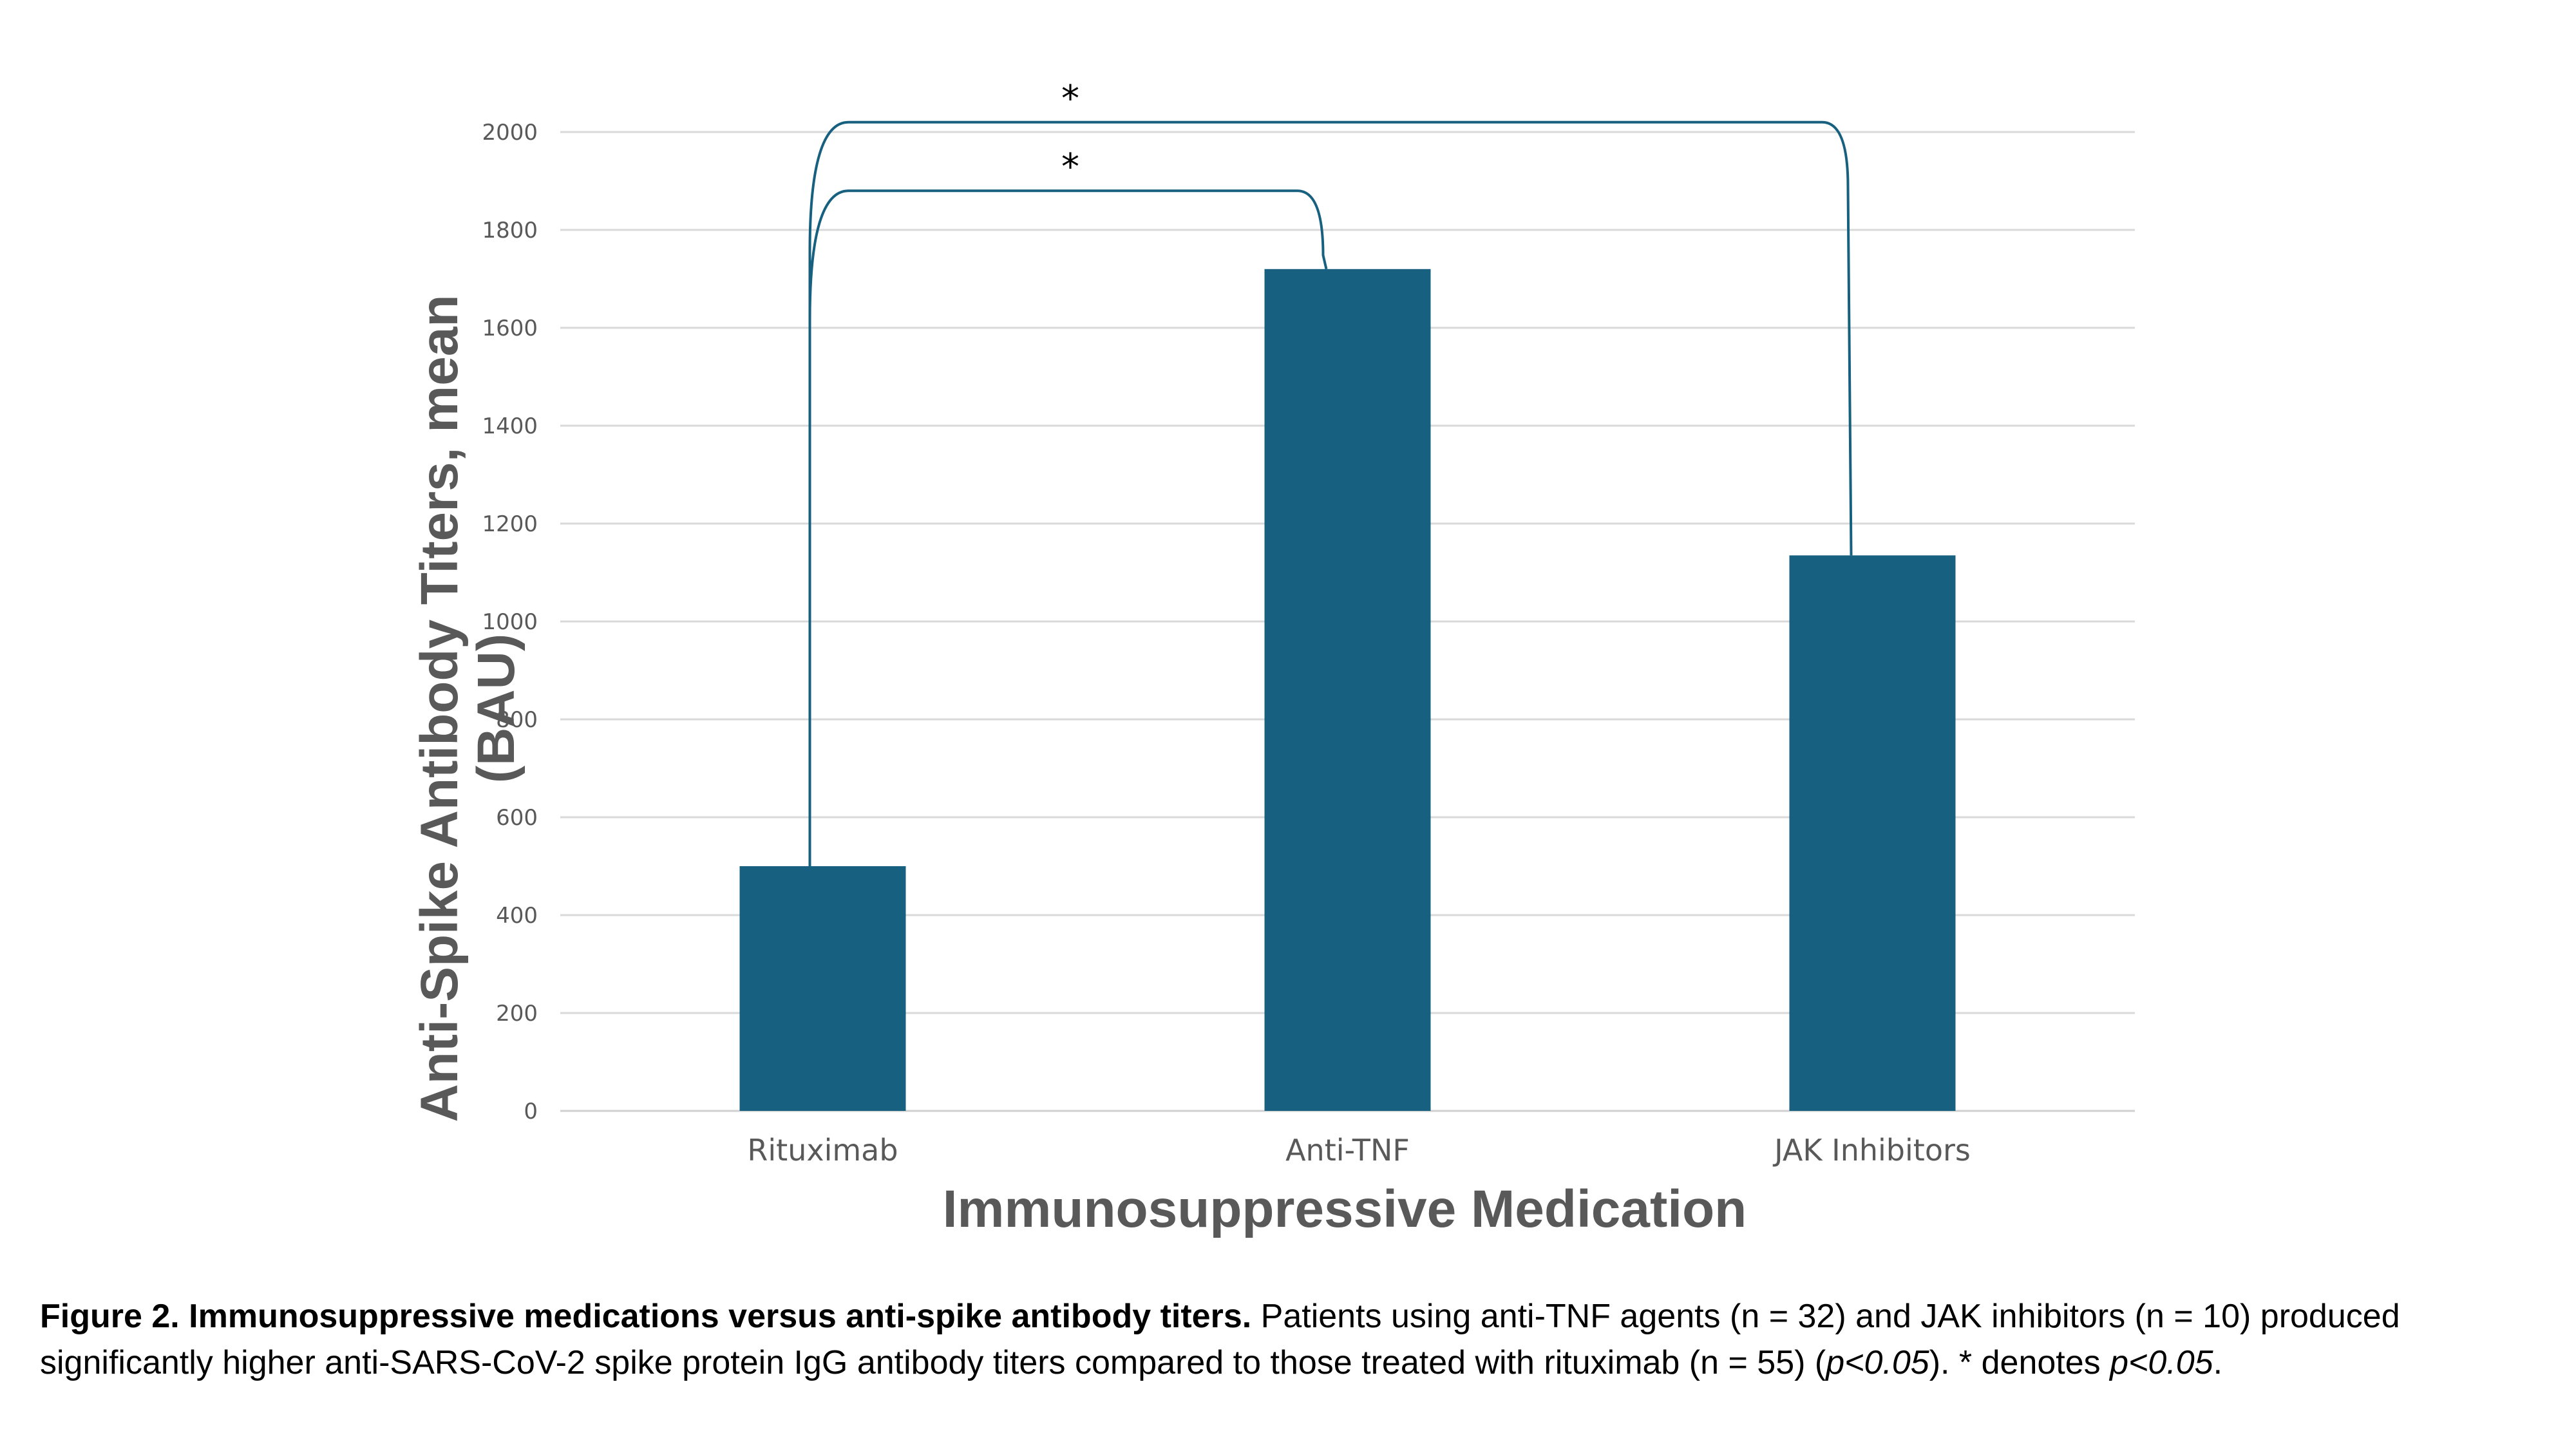 This screenshot has height=1449, width=2576. Describe the element at coordinates (822, 988) in the screenshot. I see `bar-rituximab` at that location.